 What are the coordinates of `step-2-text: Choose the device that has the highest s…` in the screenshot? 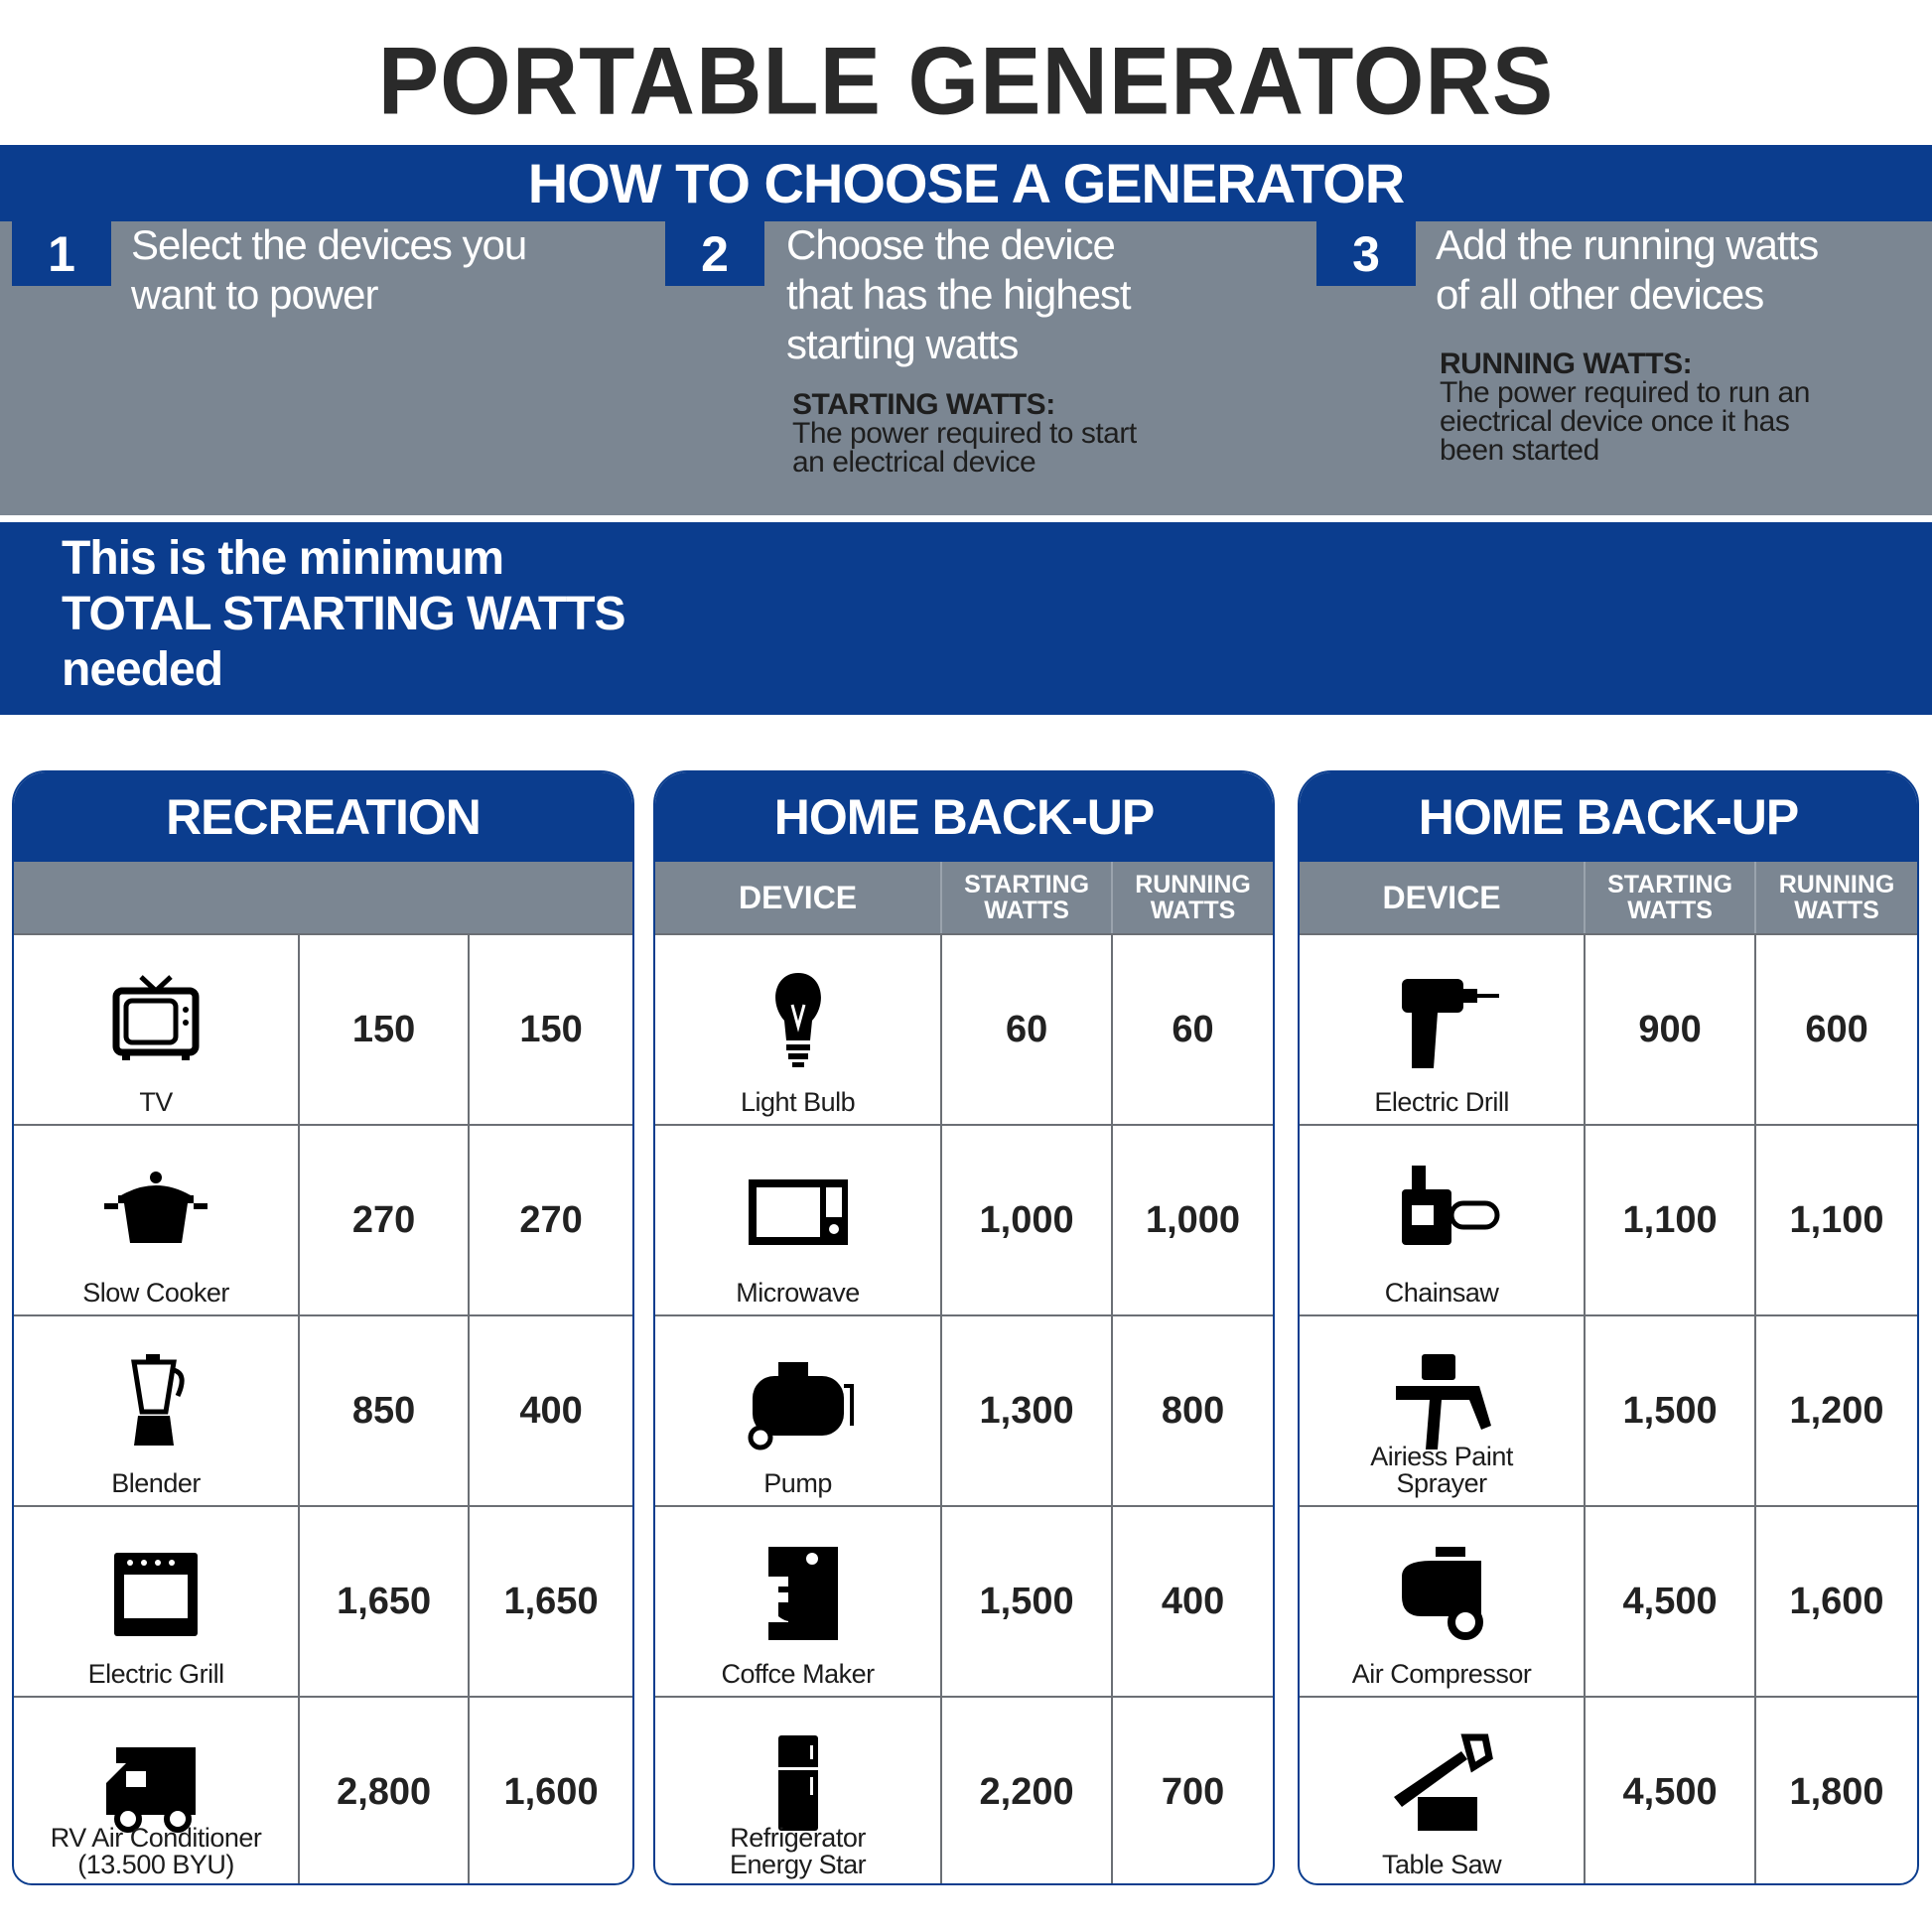 It's located at (959, 294).